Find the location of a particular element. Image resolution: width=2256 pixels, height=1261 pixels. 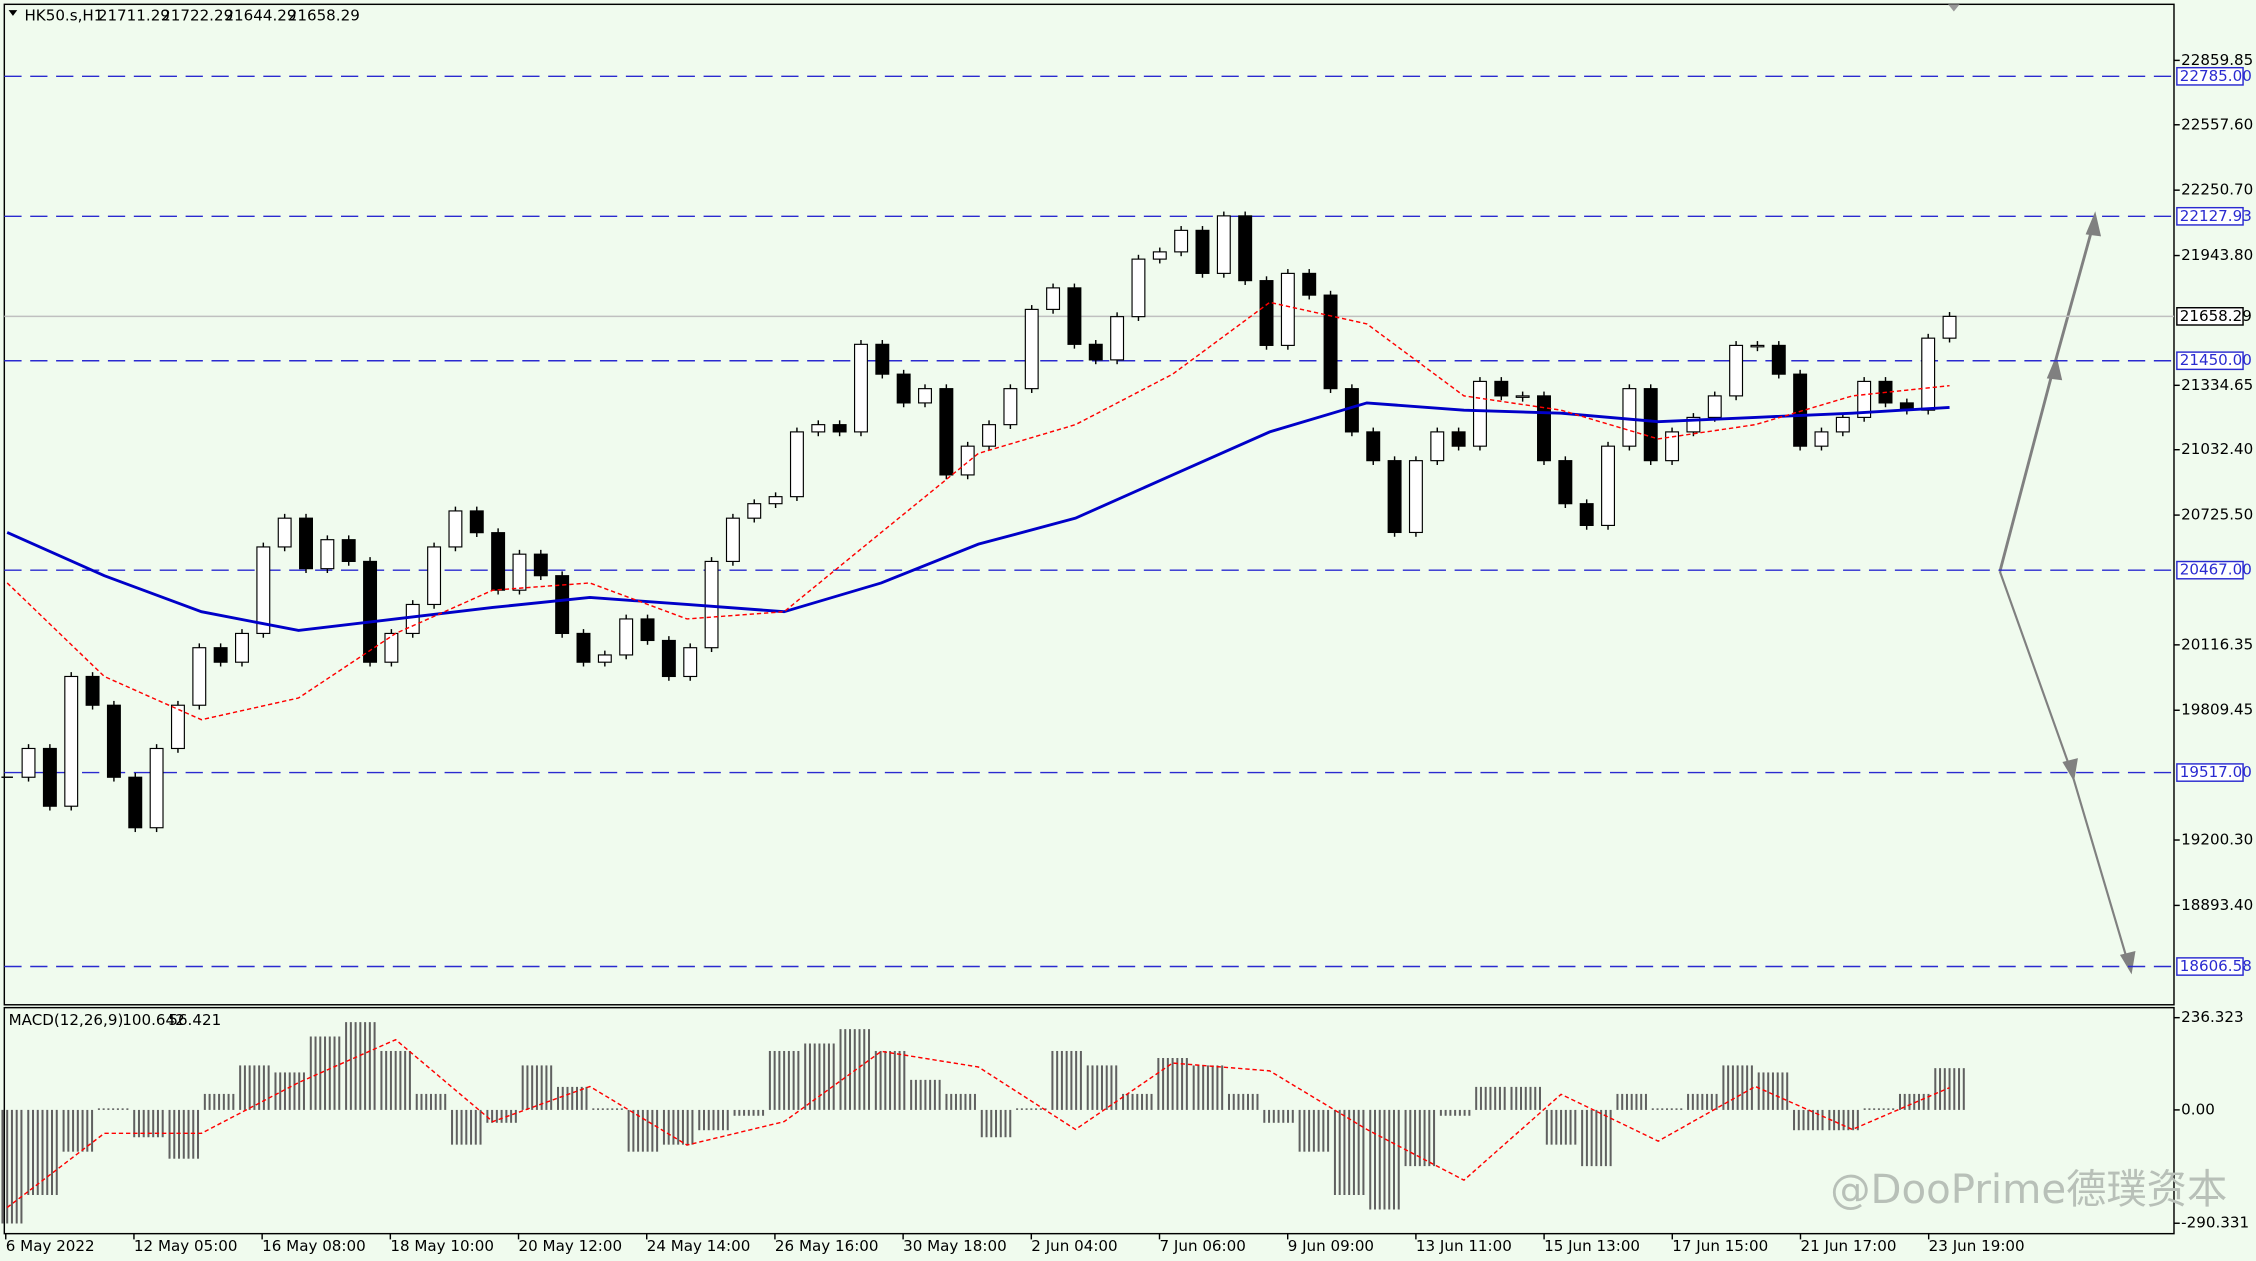

x-tick-label: 21 Jun 17:00 is located at coordinates (1848, 1246).